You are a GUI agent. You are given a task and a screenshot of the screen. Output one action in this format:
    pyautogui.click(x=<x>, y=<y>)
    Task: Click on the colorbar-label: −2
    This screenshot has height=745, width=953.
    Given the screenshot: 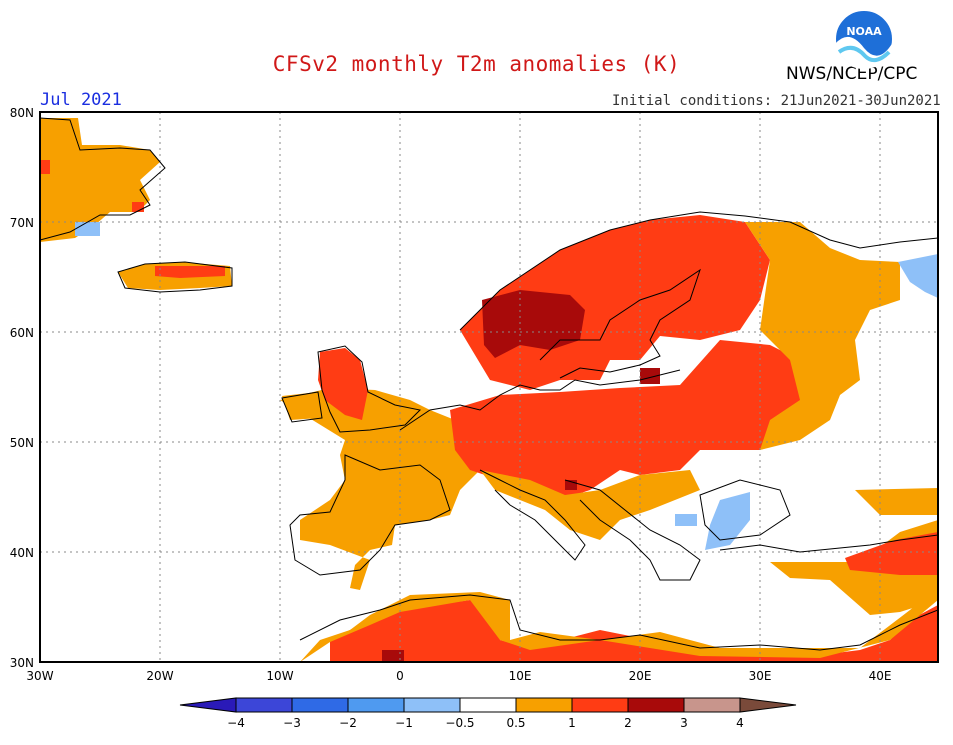 What is the action you would take?
    pyautogui.click(x=348, y=723)
    